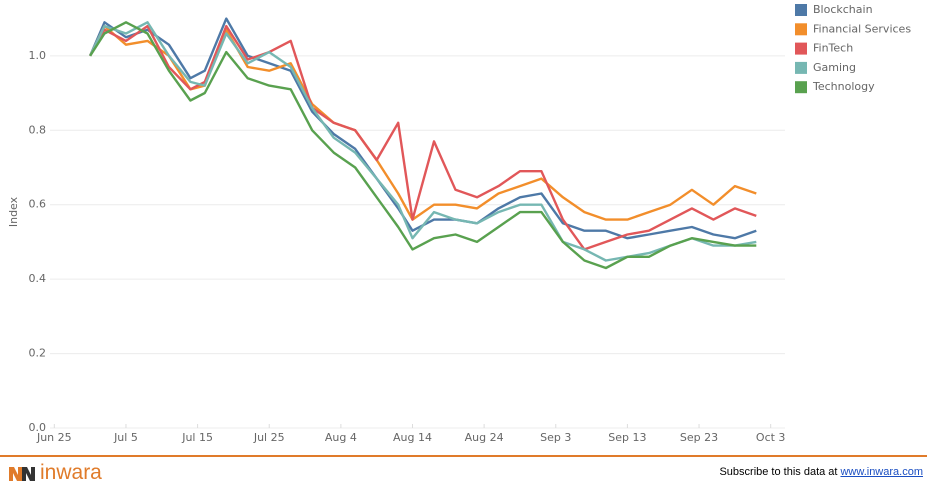 This screenshot has width=927, height=490. I want to click on x-tick-label: Sep 13, so click(627, 437).